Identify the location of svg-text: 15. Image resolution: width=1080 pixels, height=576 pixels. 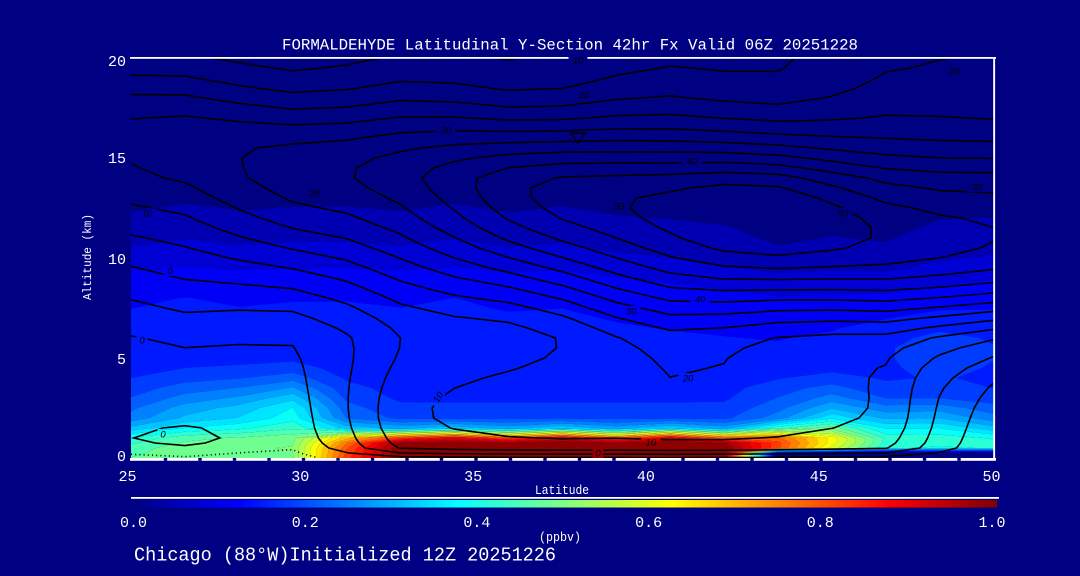
(117, 159).